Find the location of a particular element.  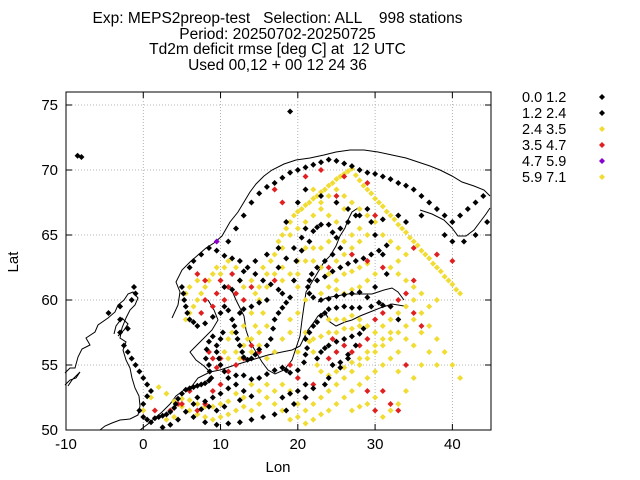

coastline-white-sea is located at coordinates (455, 222).